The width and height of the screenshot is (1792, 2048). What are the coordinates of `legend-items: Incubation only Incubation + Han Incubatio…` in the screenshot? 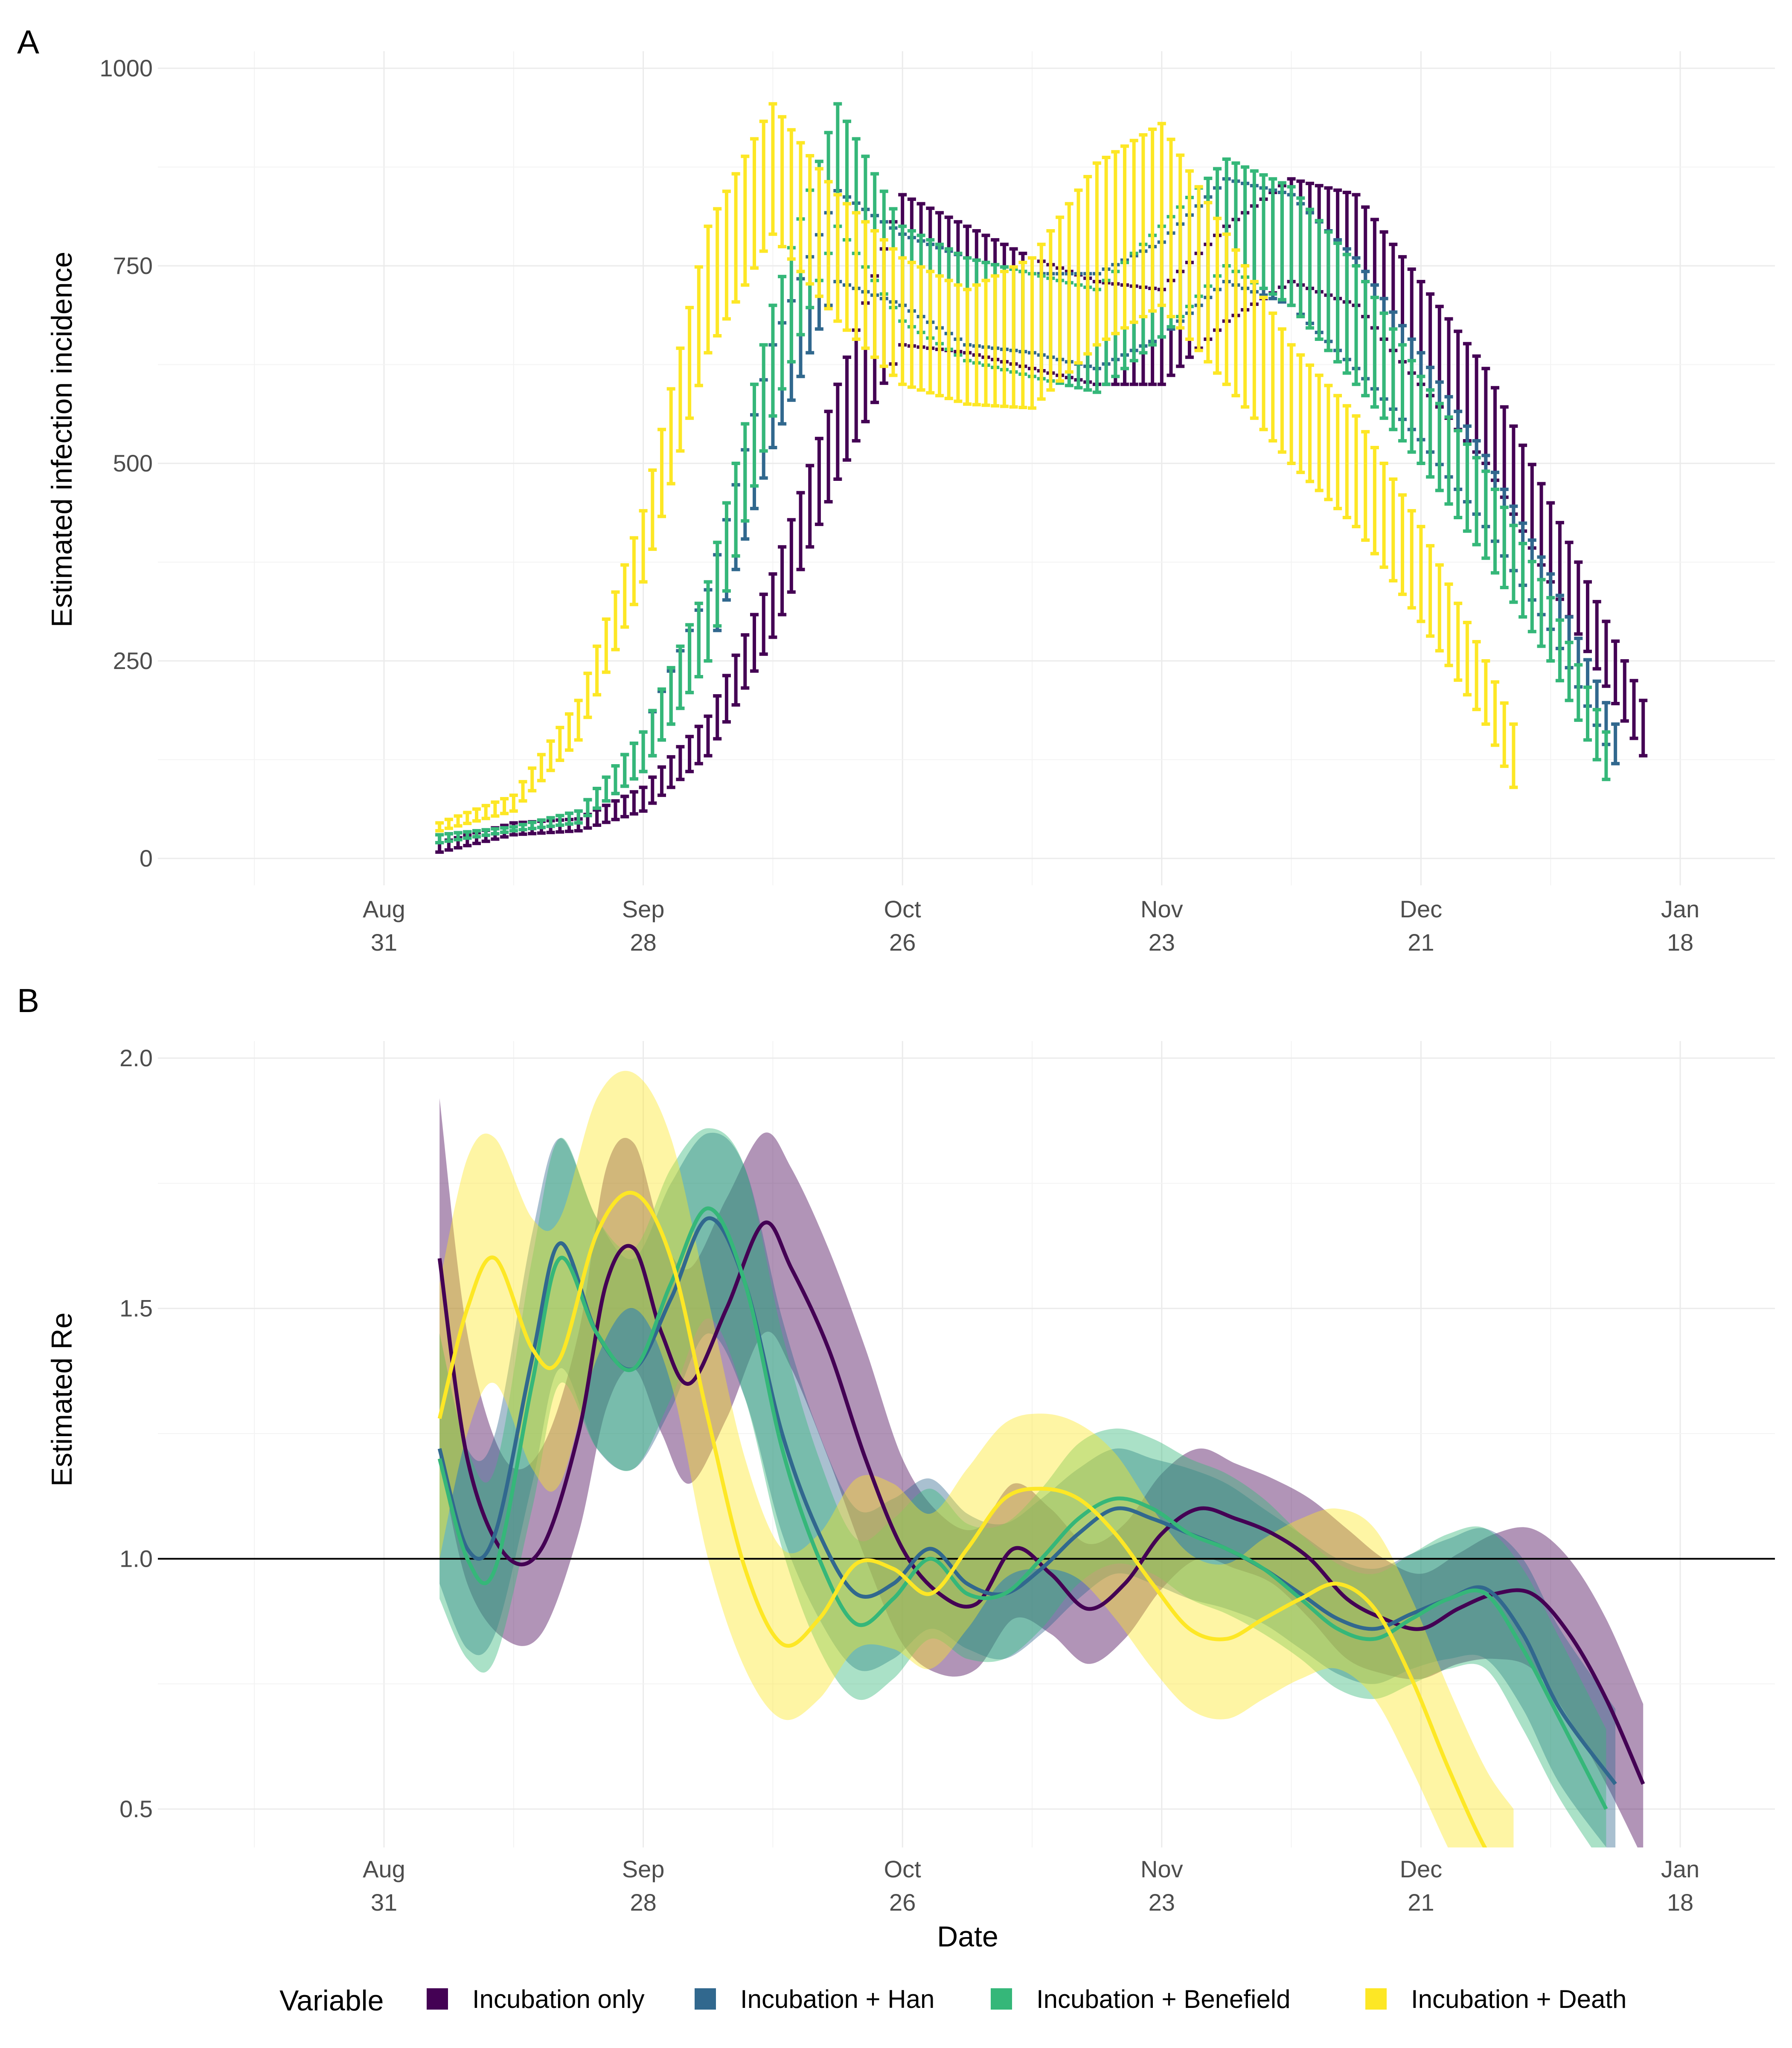 It's located at (1026, 1999).